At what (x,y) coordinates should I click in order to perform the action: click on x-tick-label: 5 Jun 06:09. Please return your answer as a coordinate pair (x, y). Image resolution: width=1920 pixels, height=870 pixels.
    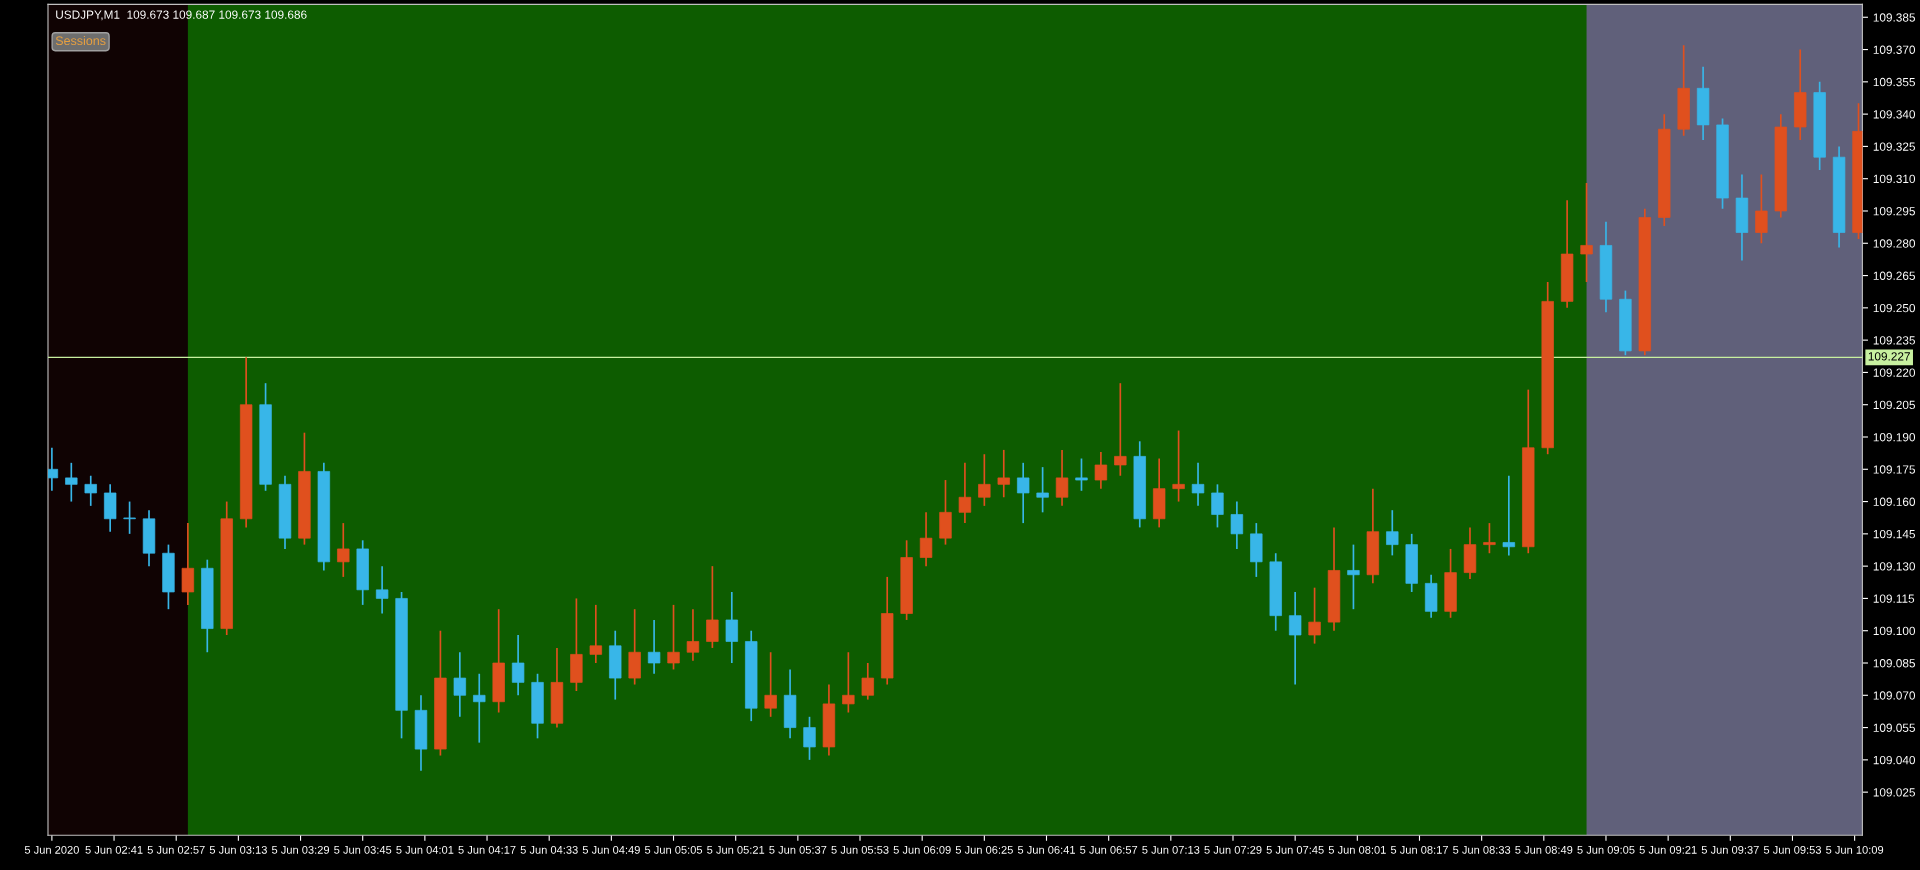
    Looking at the image, I should click on (922, 849).